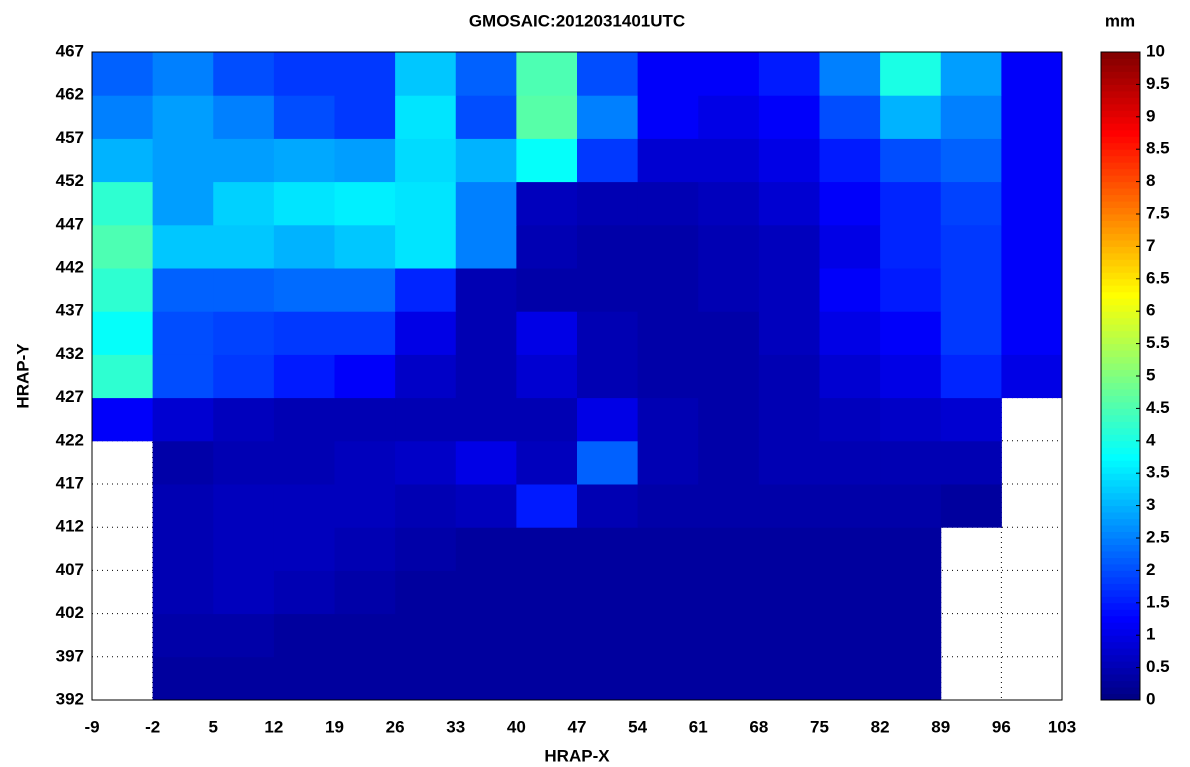  I want to click on y-tick-label: 397, so click(70, 655).